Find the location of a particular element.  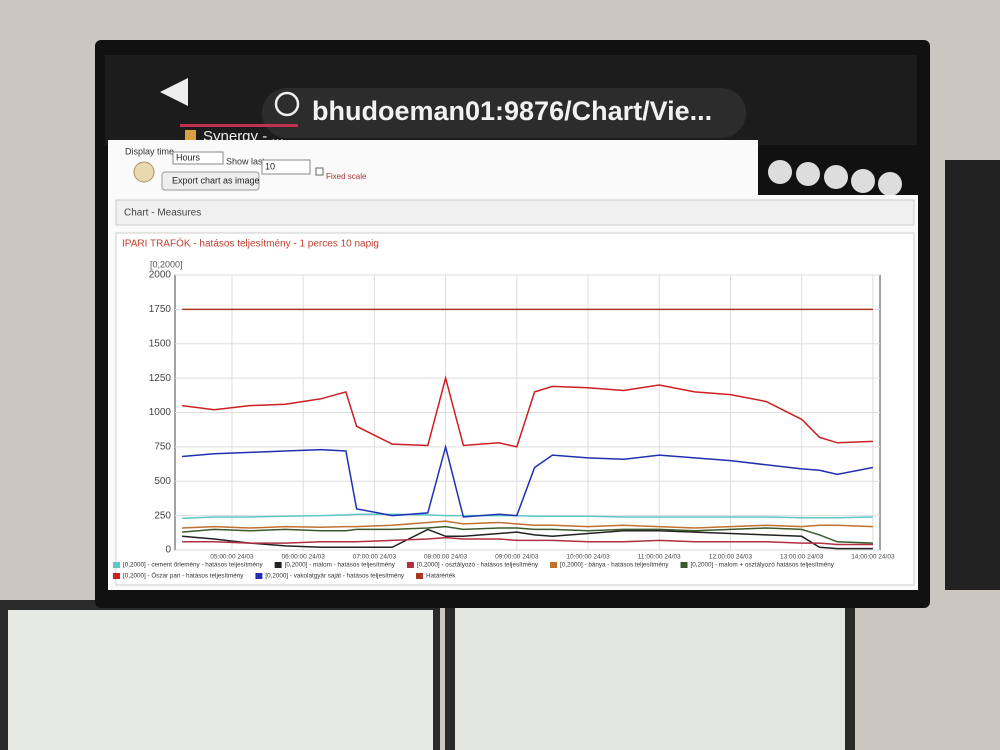

y-axis-title: [0,2000] is located at coordinates (166, 264).